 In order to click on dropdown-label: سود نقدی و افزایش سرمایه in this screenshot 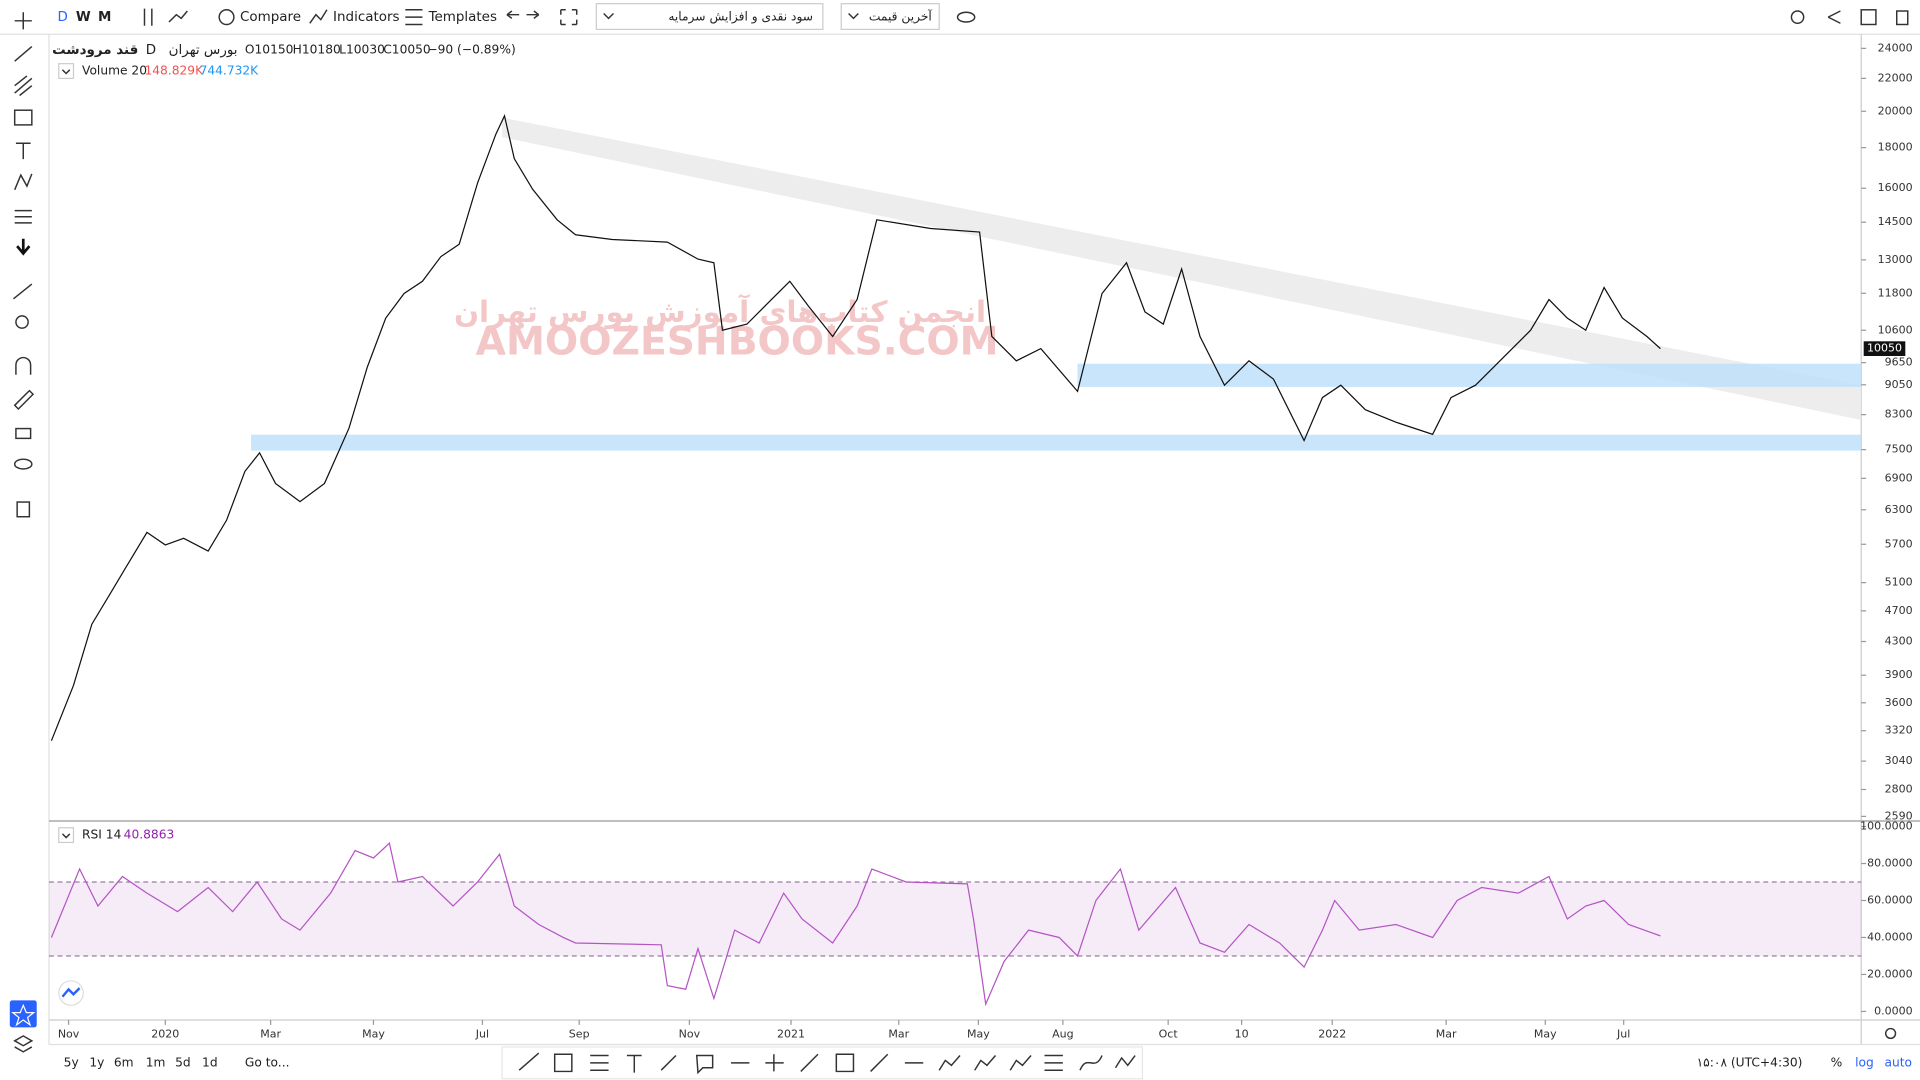, I will do `click(740, 17)`.